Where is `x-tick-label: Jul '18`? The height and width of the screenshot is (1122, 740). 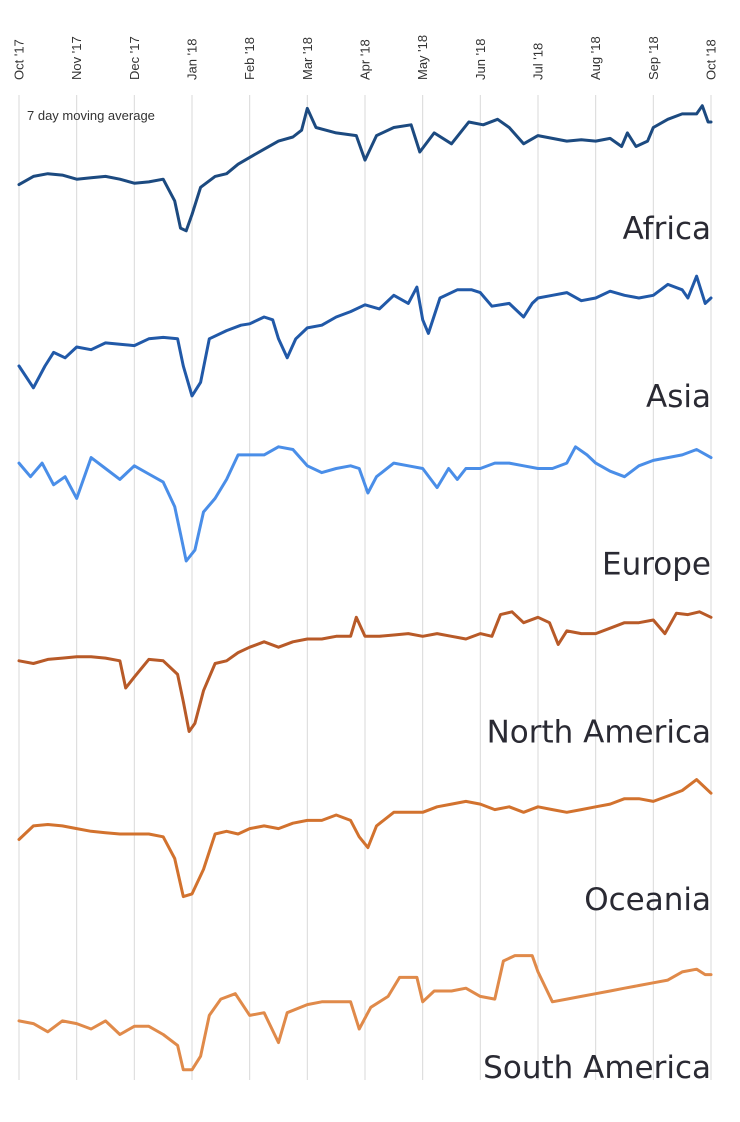 x-tick-label: Jul '18 is located at coordinates (538, 61).